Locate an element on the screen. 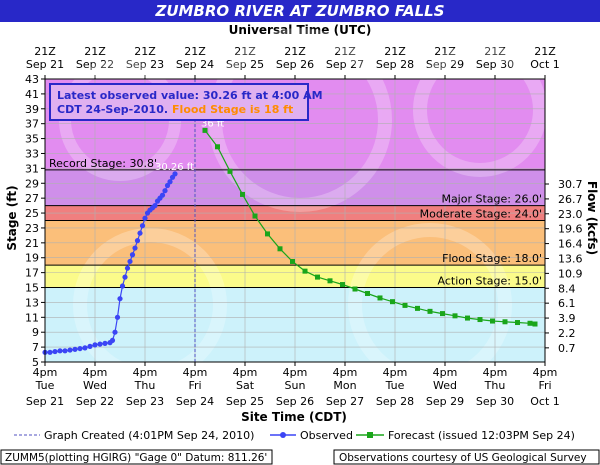 This screenshot has width=600, height=465. y-tick-label: 43 is located at coordinates (32, 79).